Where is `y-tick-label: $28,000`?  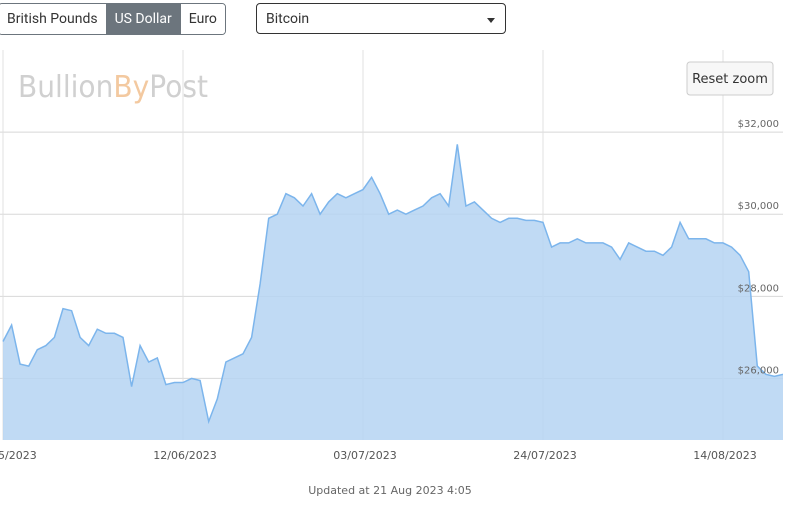
y-tick-label: $28,000 is located at coordinates (758, 288).